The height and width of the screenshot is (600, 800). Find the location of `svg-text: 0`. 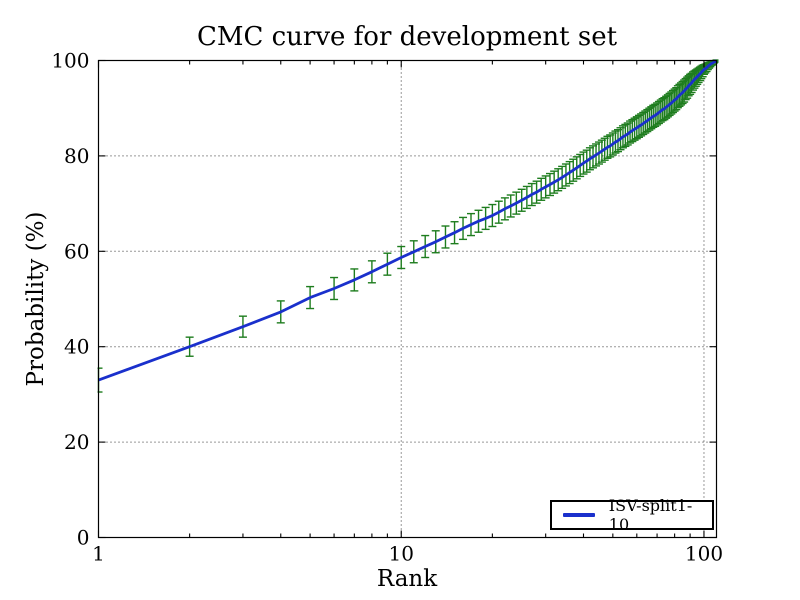

svg-text: 0 is located at coordinates (83, 538).